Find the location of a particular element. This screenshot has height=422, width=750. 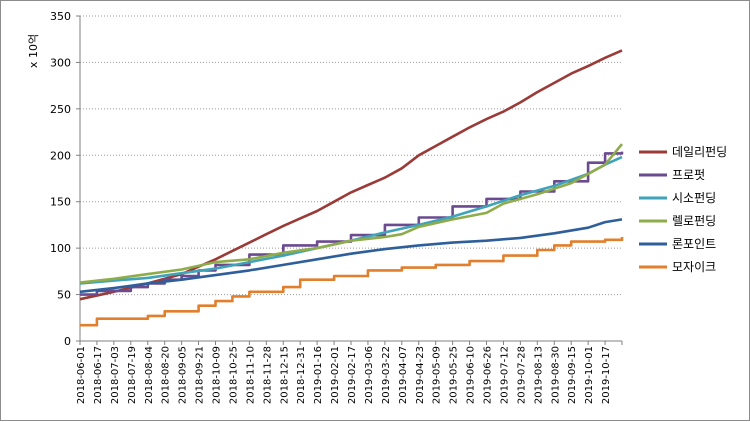

y-tick-label: 0 is located at coordinates (67, 341).